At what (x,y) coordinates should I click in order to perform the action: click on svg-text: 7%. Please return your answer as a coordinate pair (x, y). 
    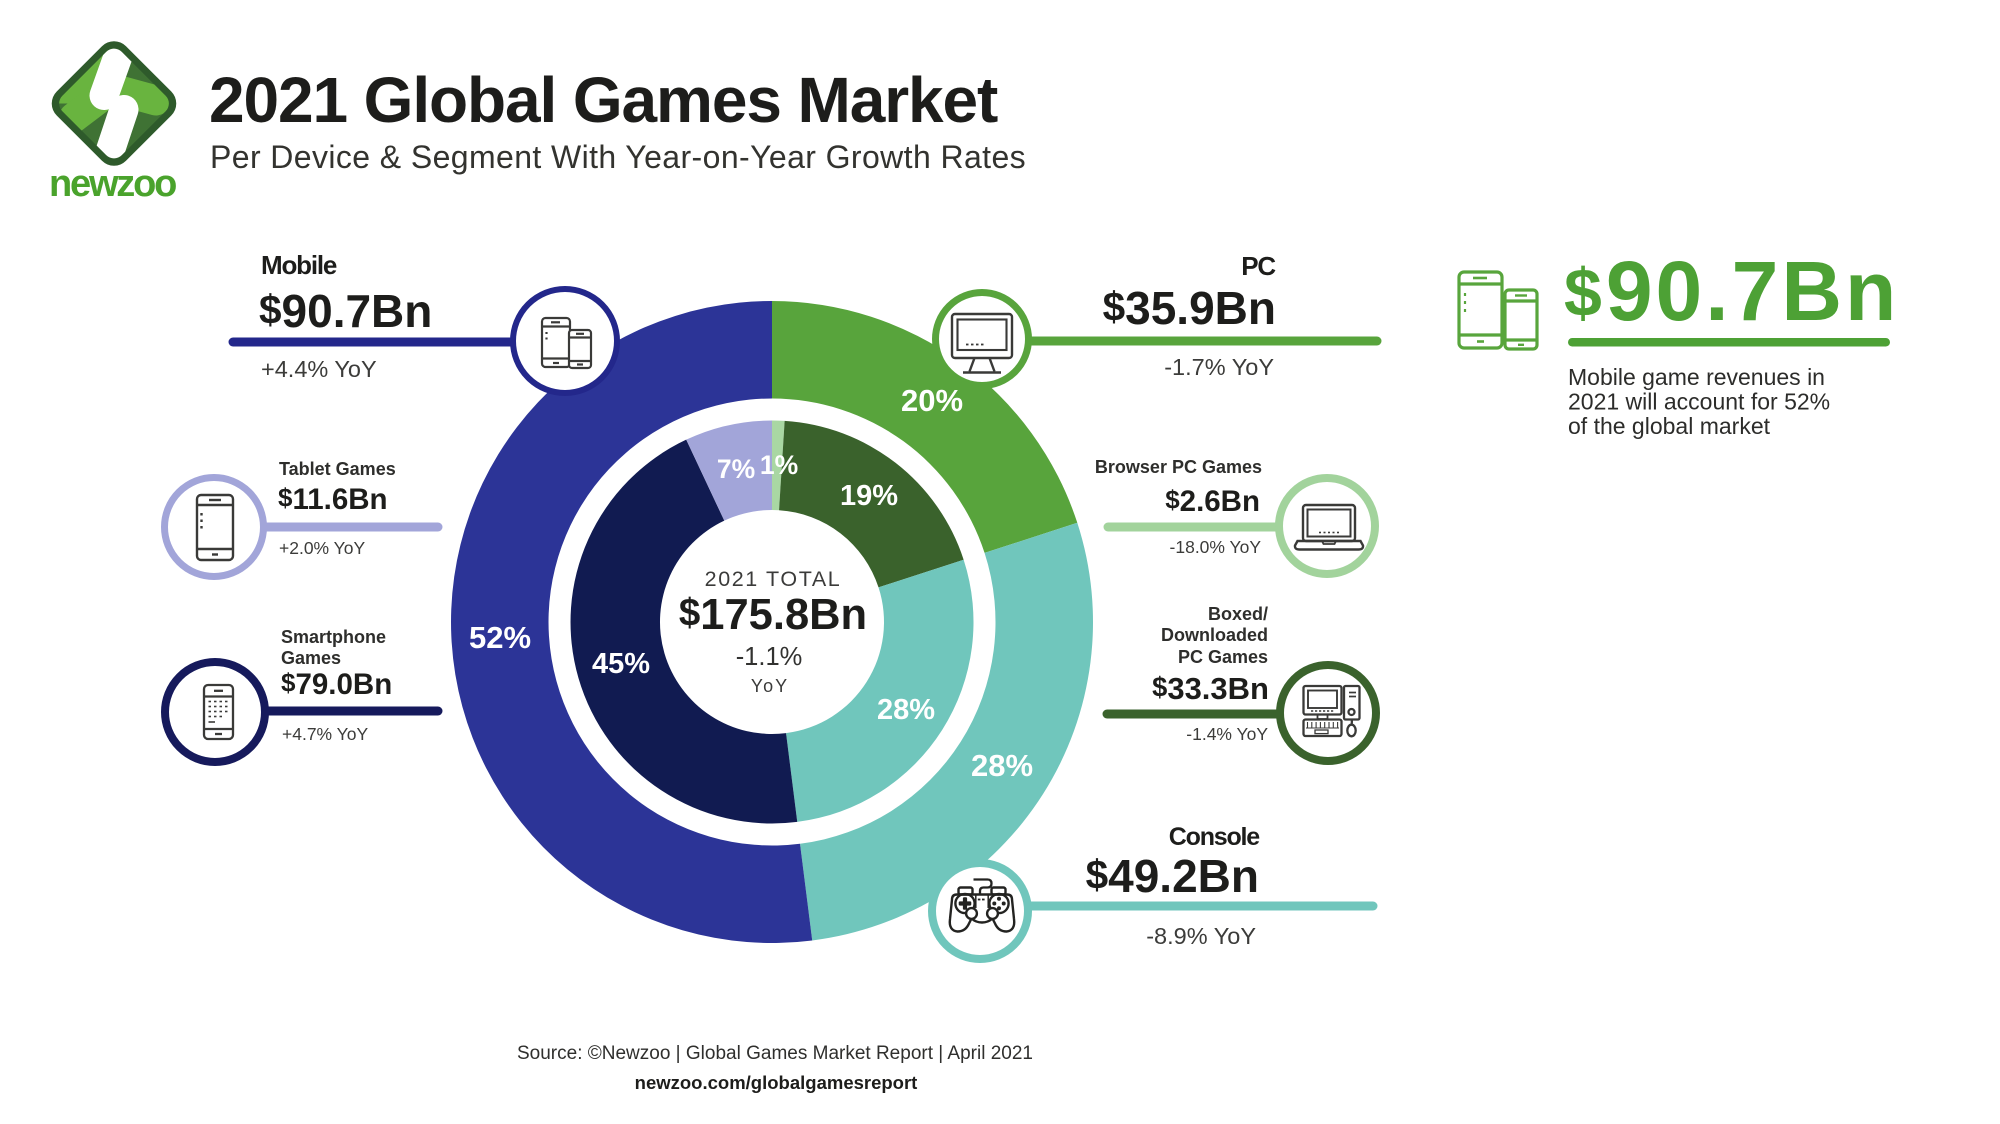
    Looking at the image, I should click on (736, 469).